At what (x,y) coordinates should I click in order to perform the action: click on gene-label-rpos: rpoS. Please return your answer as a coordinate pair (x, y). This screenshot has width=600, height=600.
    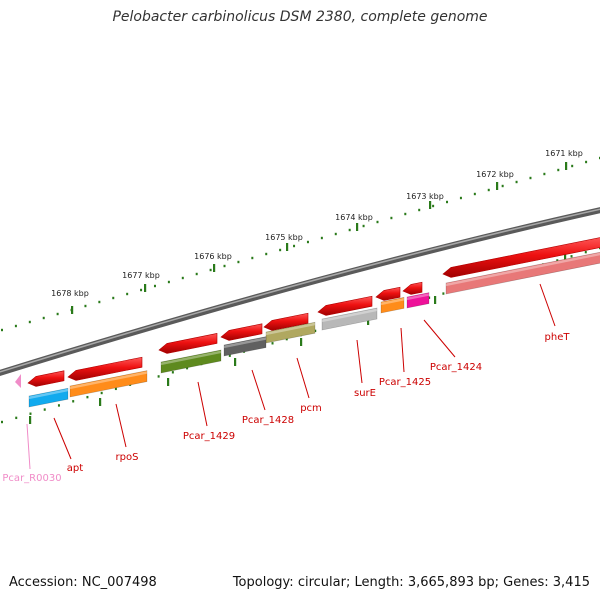
    Looking at the image, I should click on (127, 457).